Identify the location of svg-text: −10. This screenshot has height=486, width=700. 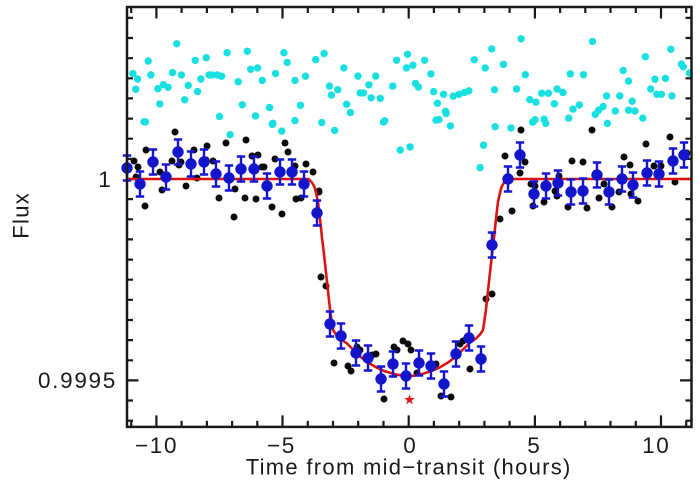
(156, 445).